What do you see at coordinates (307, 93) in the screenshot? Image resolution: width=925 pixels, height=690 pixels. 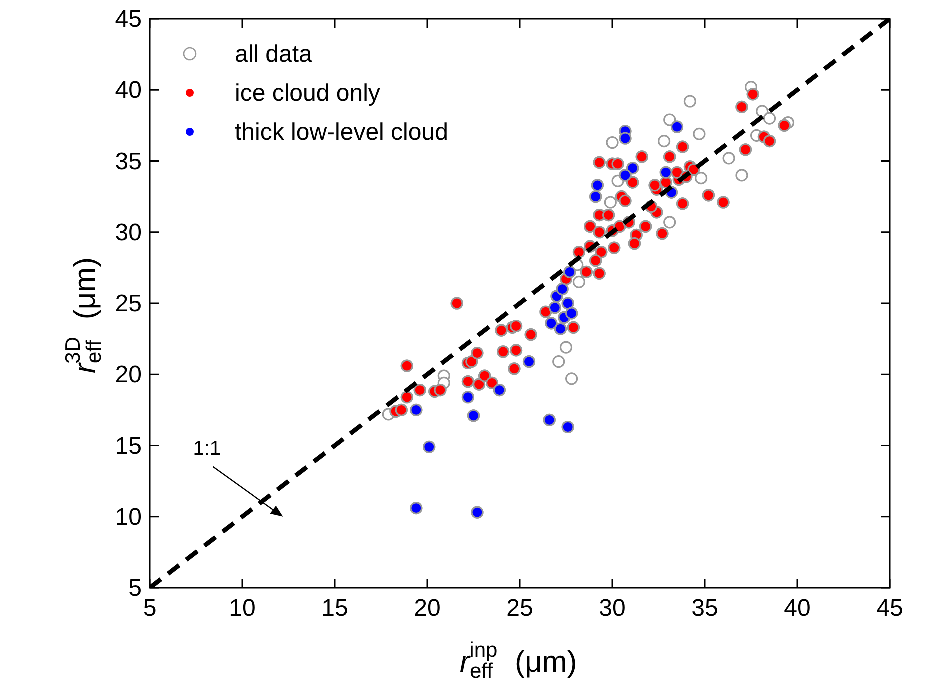 I see `legend-label: ice cloud only` at bounding box center [307, 93].